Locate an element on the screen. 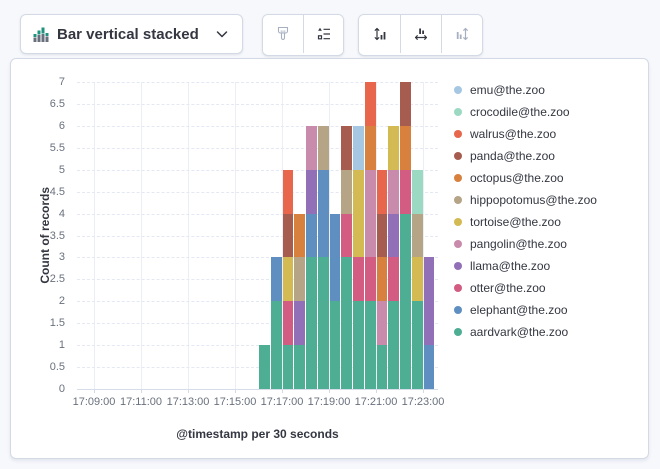 The height and width of the screenshot is (469, 660). legend-item: hippopotomus@the.zoo is located at coordinates (549, 200).